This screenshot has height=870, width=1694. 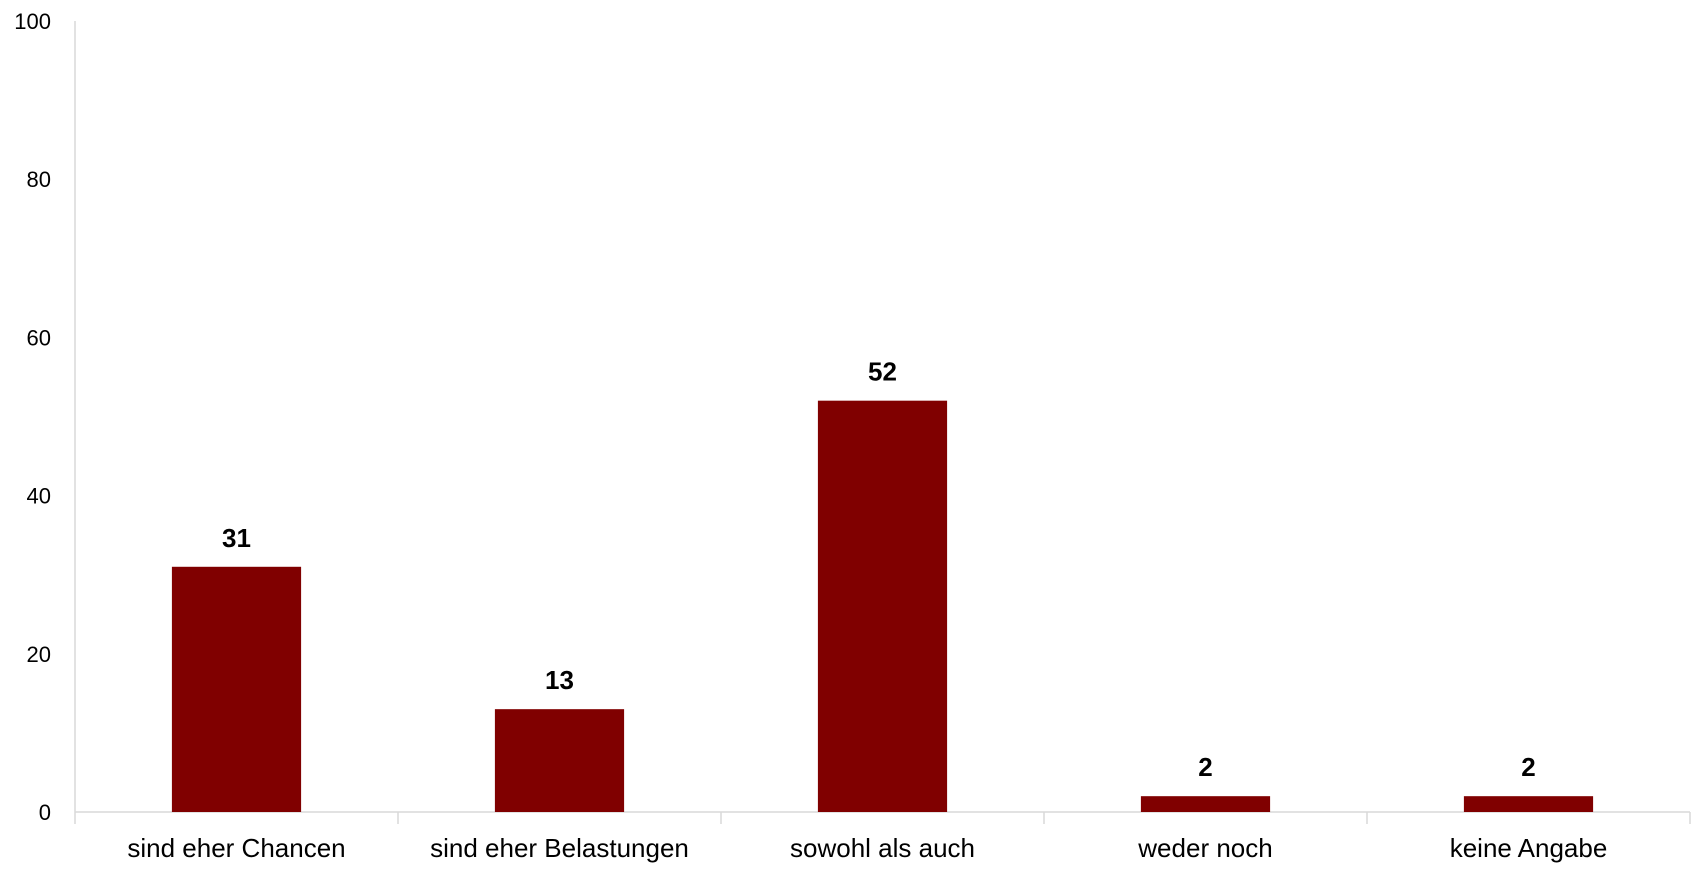 I want to click on x-category-label: sind eher Belastungen, so click(x=559, y=848).